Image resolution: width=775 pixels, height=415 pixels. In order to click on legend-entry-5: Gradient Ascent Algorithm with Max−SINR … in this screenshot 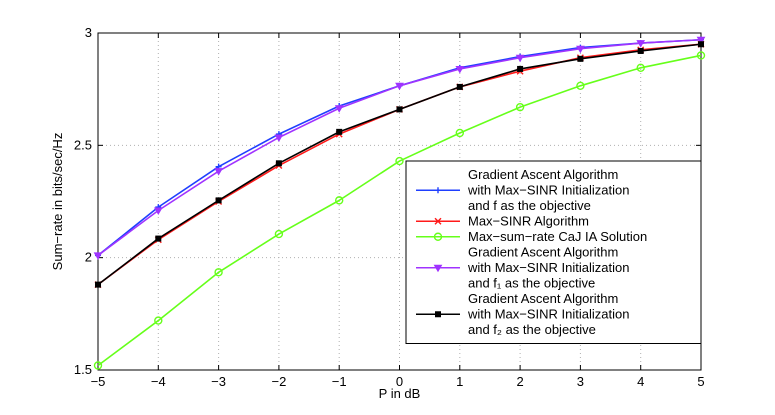, I will do `click(522, 314)`.